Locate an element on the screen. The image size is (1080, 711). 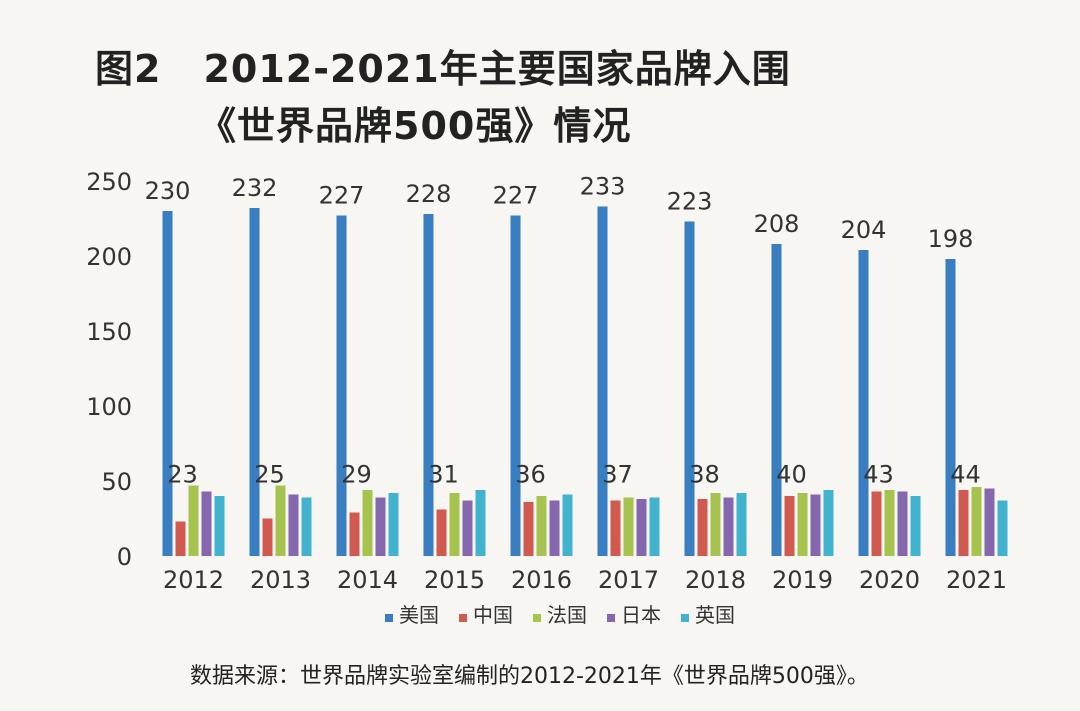
bar-英国-2015 is located at coordinates (480, 523).